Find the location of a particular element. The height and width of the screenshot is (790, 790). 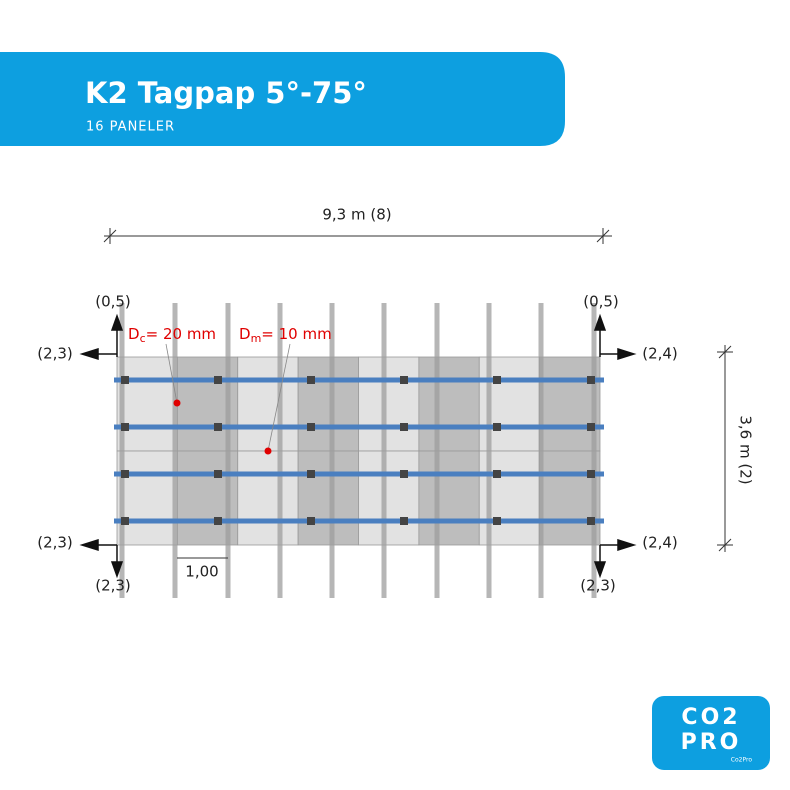

subtitle: 16 PANELER is located at coordinates (130, 127).